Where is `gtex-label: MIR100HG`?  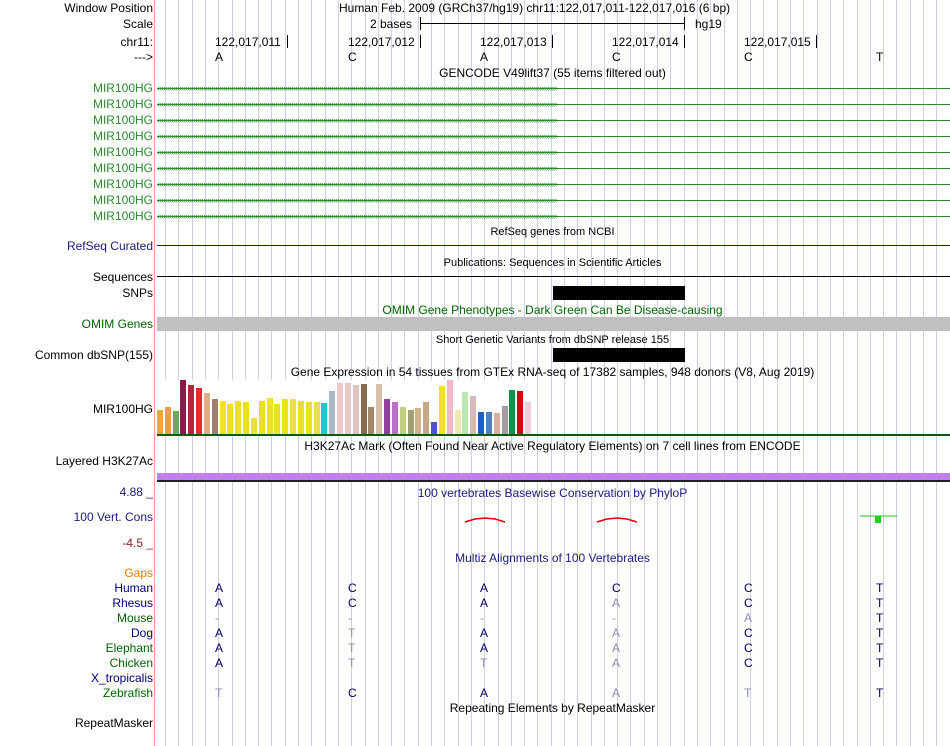
gtex-label: MIR100HG is located at coordinates (122, 409).